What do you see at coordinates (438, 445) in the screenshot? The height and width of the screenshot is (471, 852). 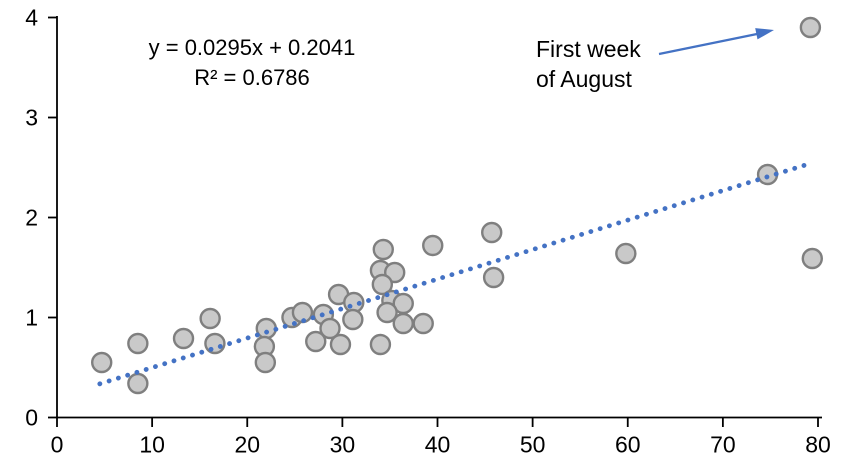 I see `x-axis-tick-label: 40` at bounding box center [438, 445].